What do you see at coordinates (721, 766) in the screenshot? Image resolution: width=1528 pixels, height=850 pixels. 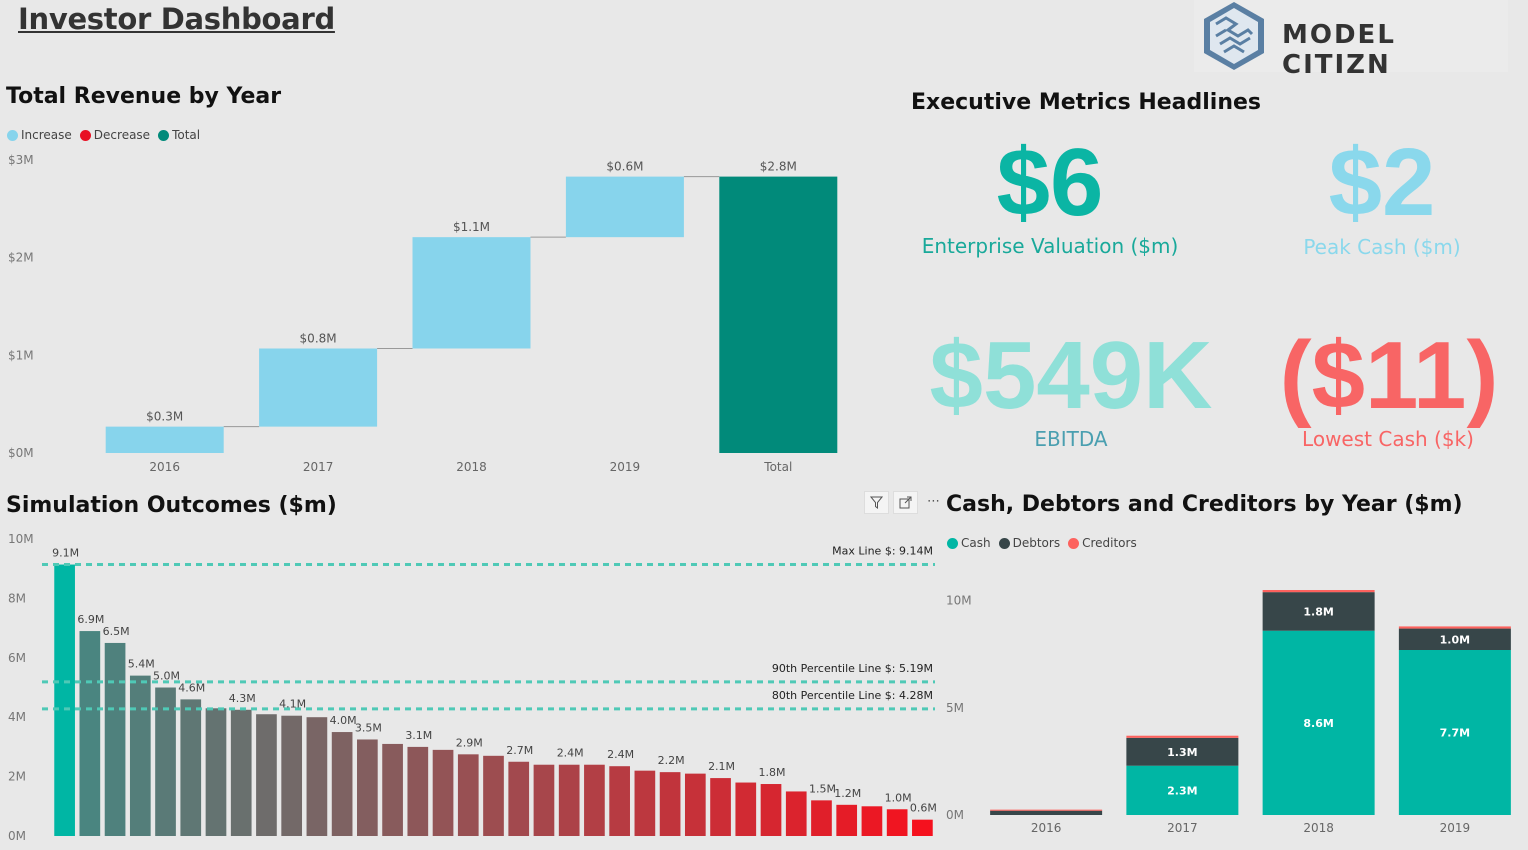 I see `data-label: 2.1M` at bounding box center [721, 766].